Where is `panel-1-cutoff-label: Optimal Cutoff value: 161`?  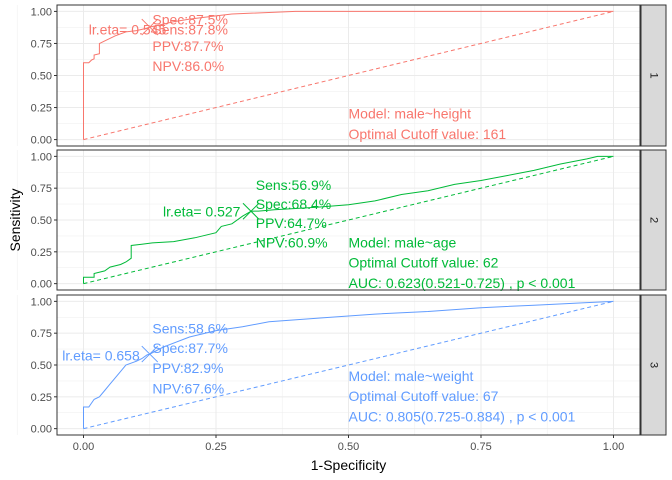 panel-1-cutoff-label: Optimal Cutoff value: 161 is located at coordinates (428, 134).